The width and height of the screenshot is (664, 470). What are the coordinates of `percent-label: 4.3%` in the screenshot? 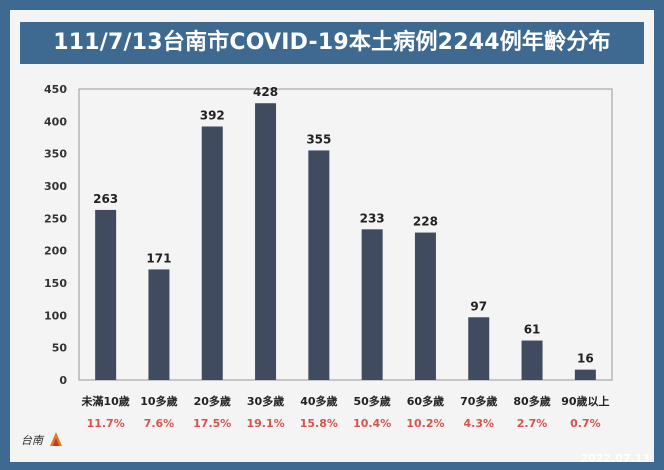 It's located at (478, 423).